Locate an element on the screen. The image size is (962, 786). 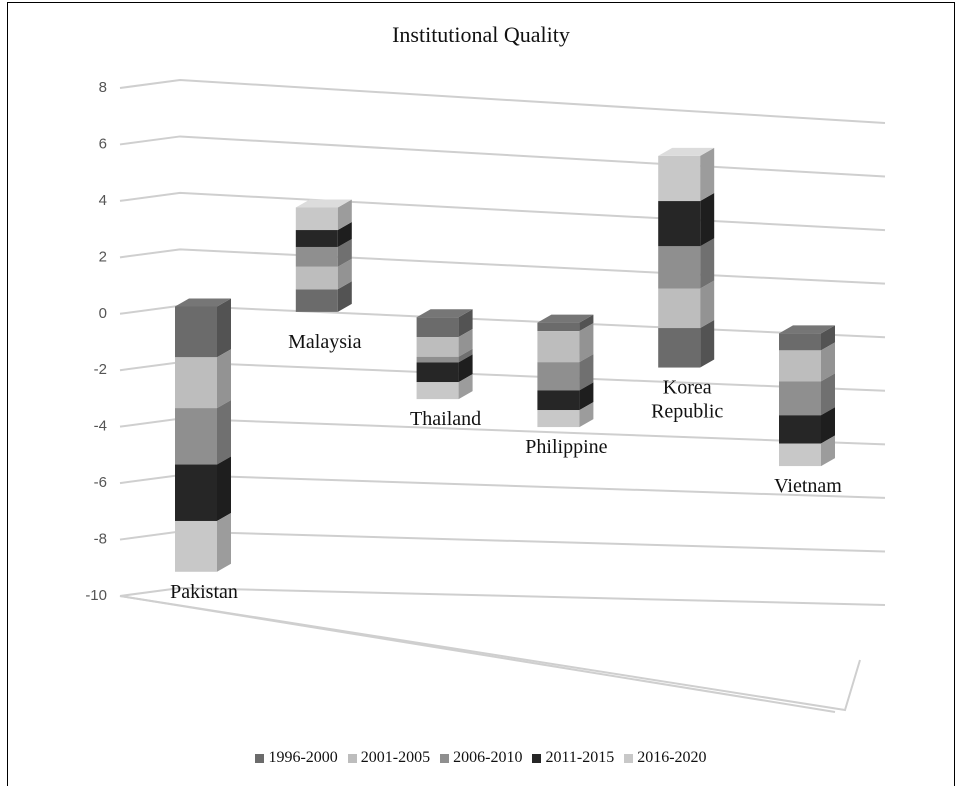
y-tick-label: 0 is located at coordinates (103, 313).